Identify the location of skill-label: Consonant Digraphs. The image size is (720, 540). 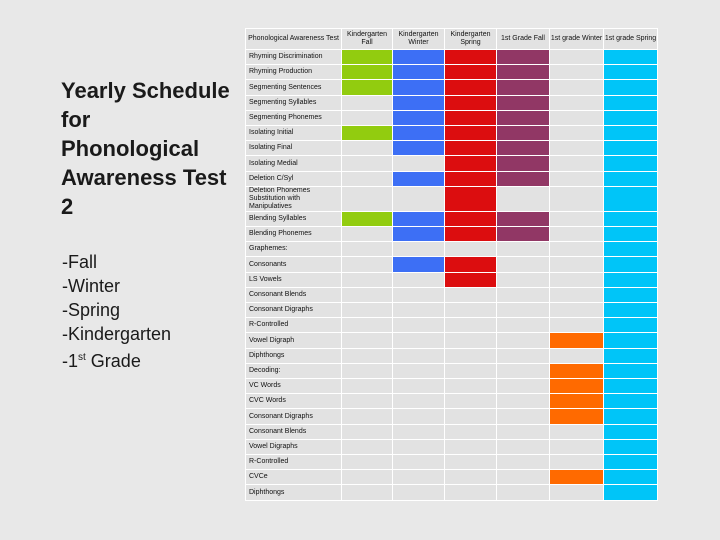
(293, 310).